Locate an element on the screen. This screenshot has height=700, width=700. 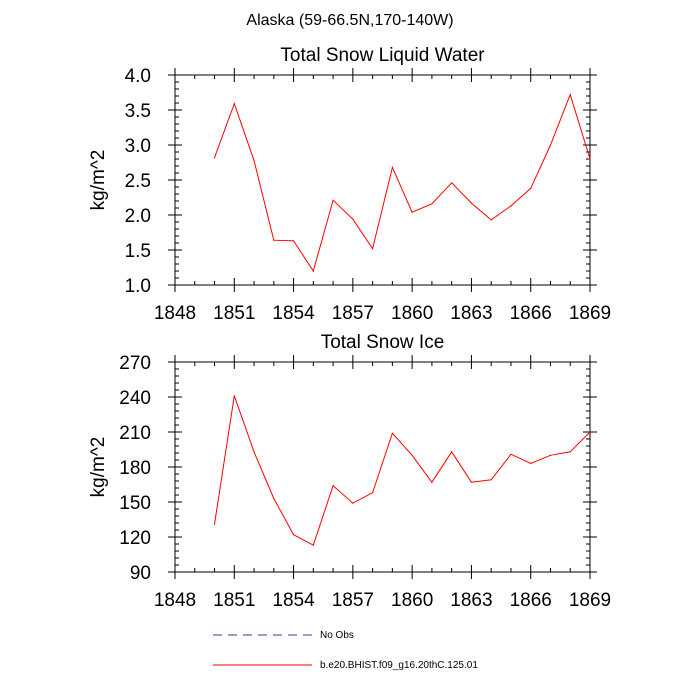
series-line-snow-ice is located at coordinates (402, 470).